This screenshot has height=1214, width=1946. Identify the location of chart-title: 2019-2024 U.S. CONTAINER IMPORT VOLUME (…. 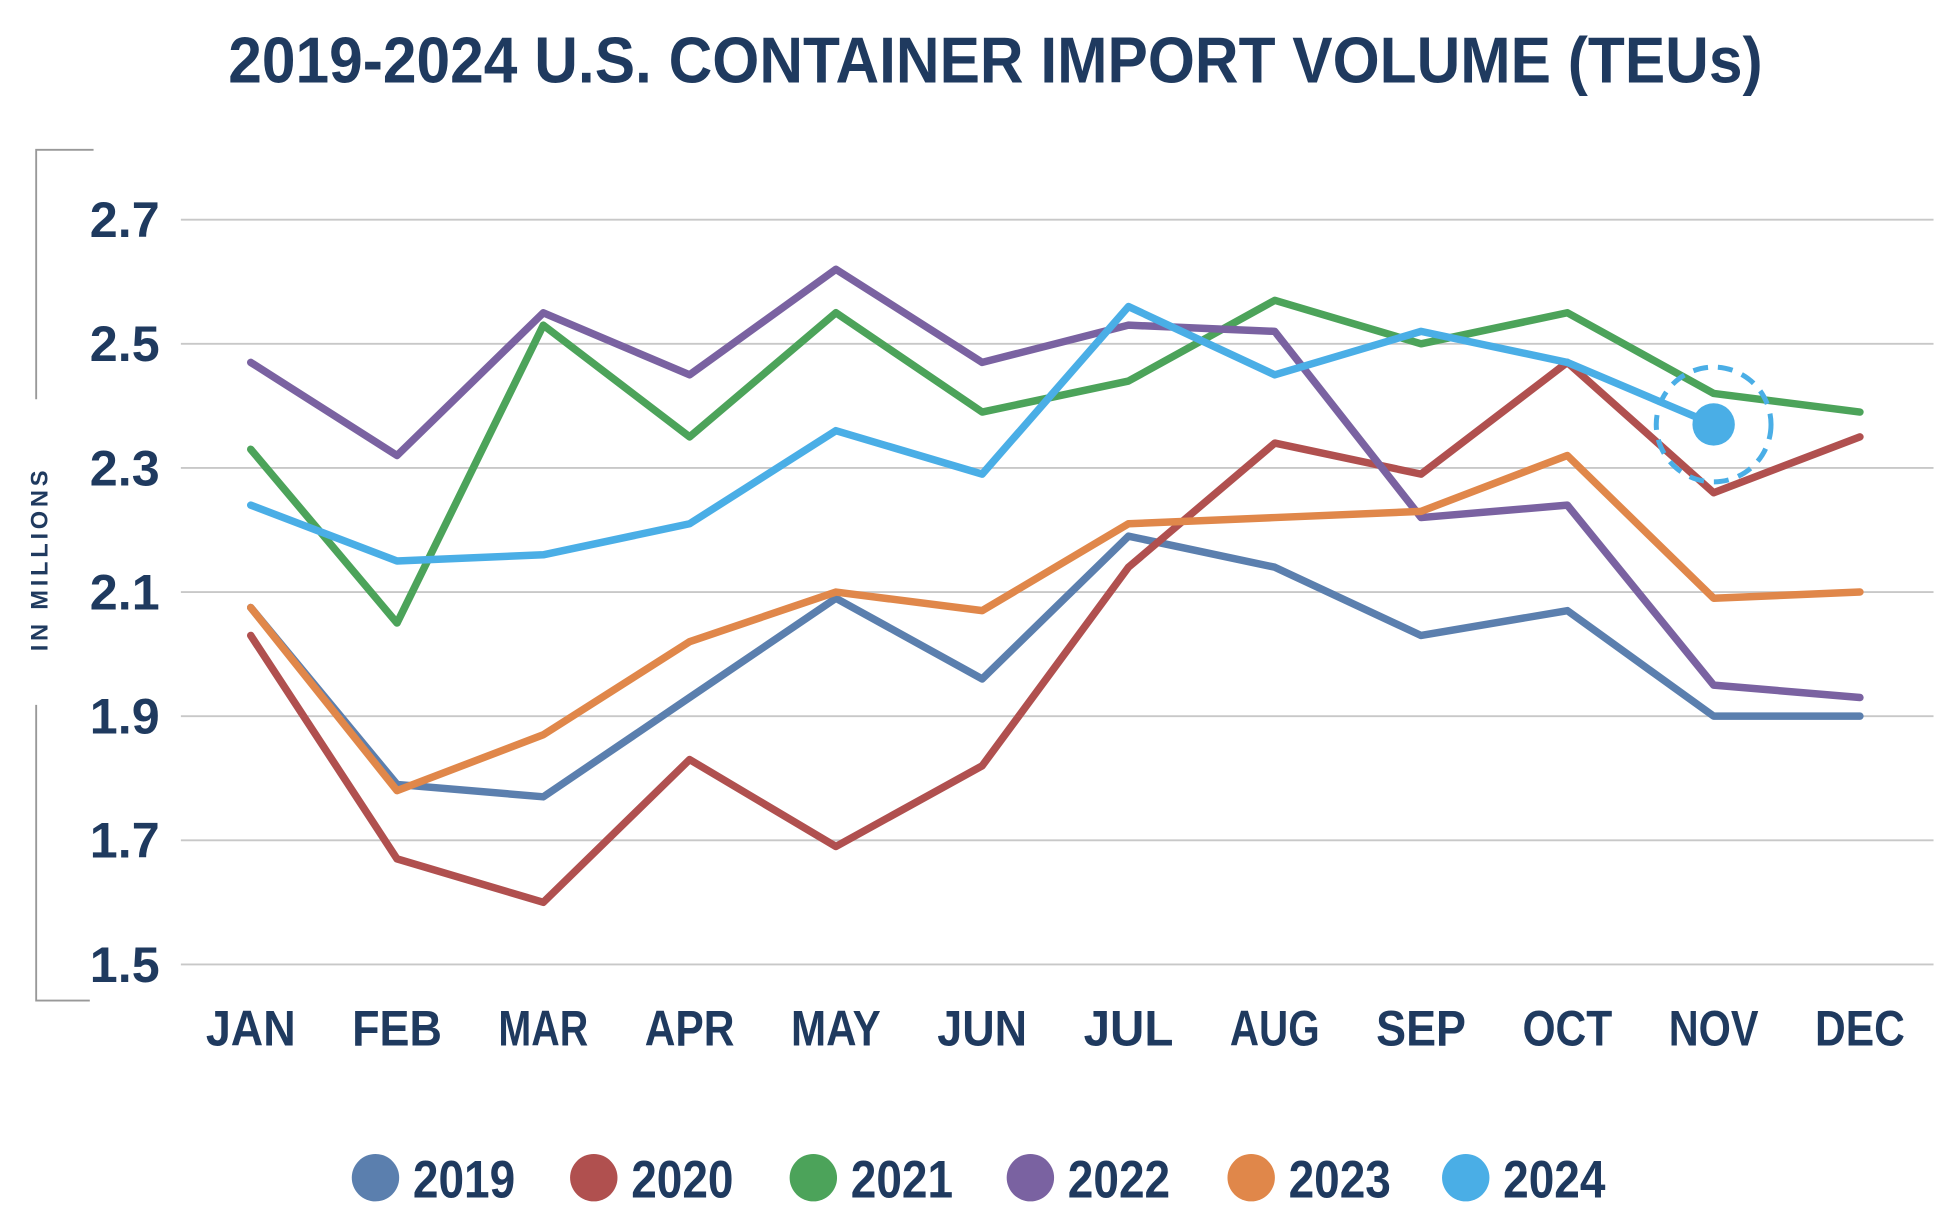
(995, 59).